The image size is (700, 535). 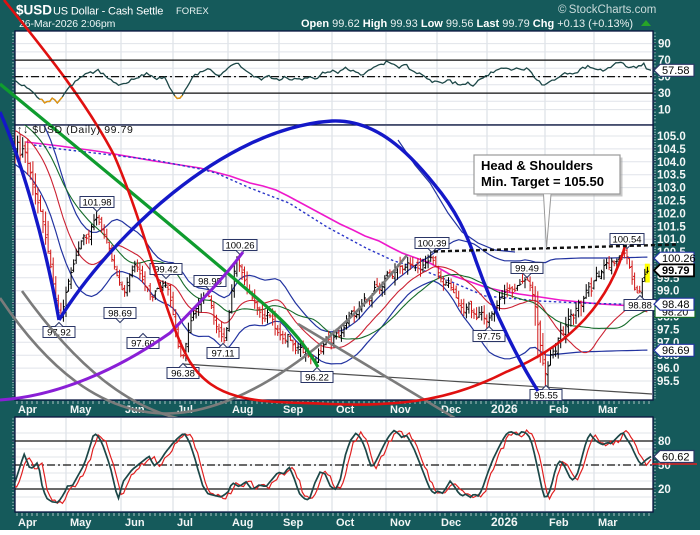 I want to click on svg-text: 80, so click(x=664, y=442).